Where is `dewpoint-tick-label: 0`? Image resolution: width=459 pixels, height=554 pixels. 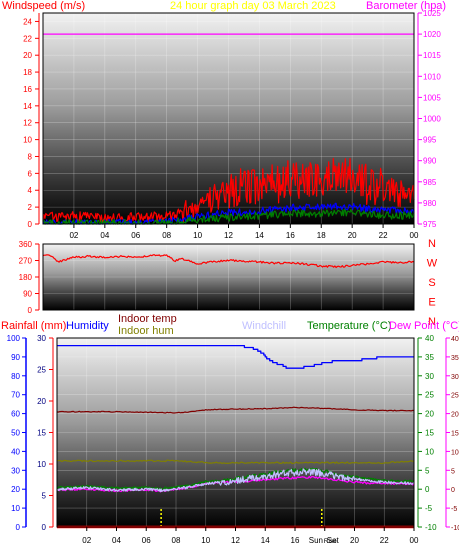 dewpoint-tick-label: 0 is located at coordinates (453, 490).